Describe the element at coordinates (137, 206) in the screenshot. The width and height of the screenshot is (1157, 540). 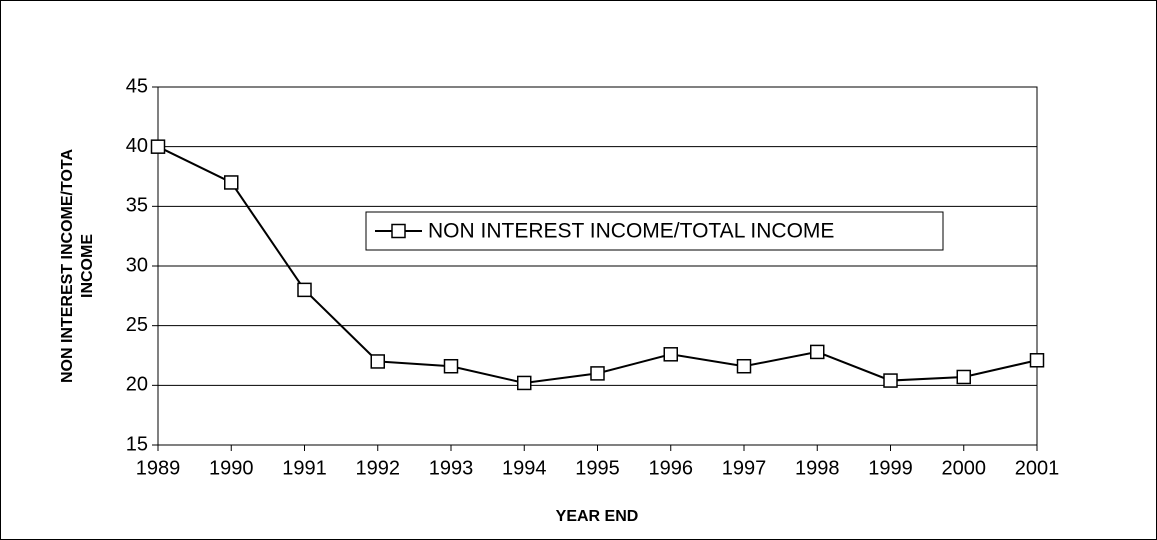
I see `y-tick-label: 35` at that location.